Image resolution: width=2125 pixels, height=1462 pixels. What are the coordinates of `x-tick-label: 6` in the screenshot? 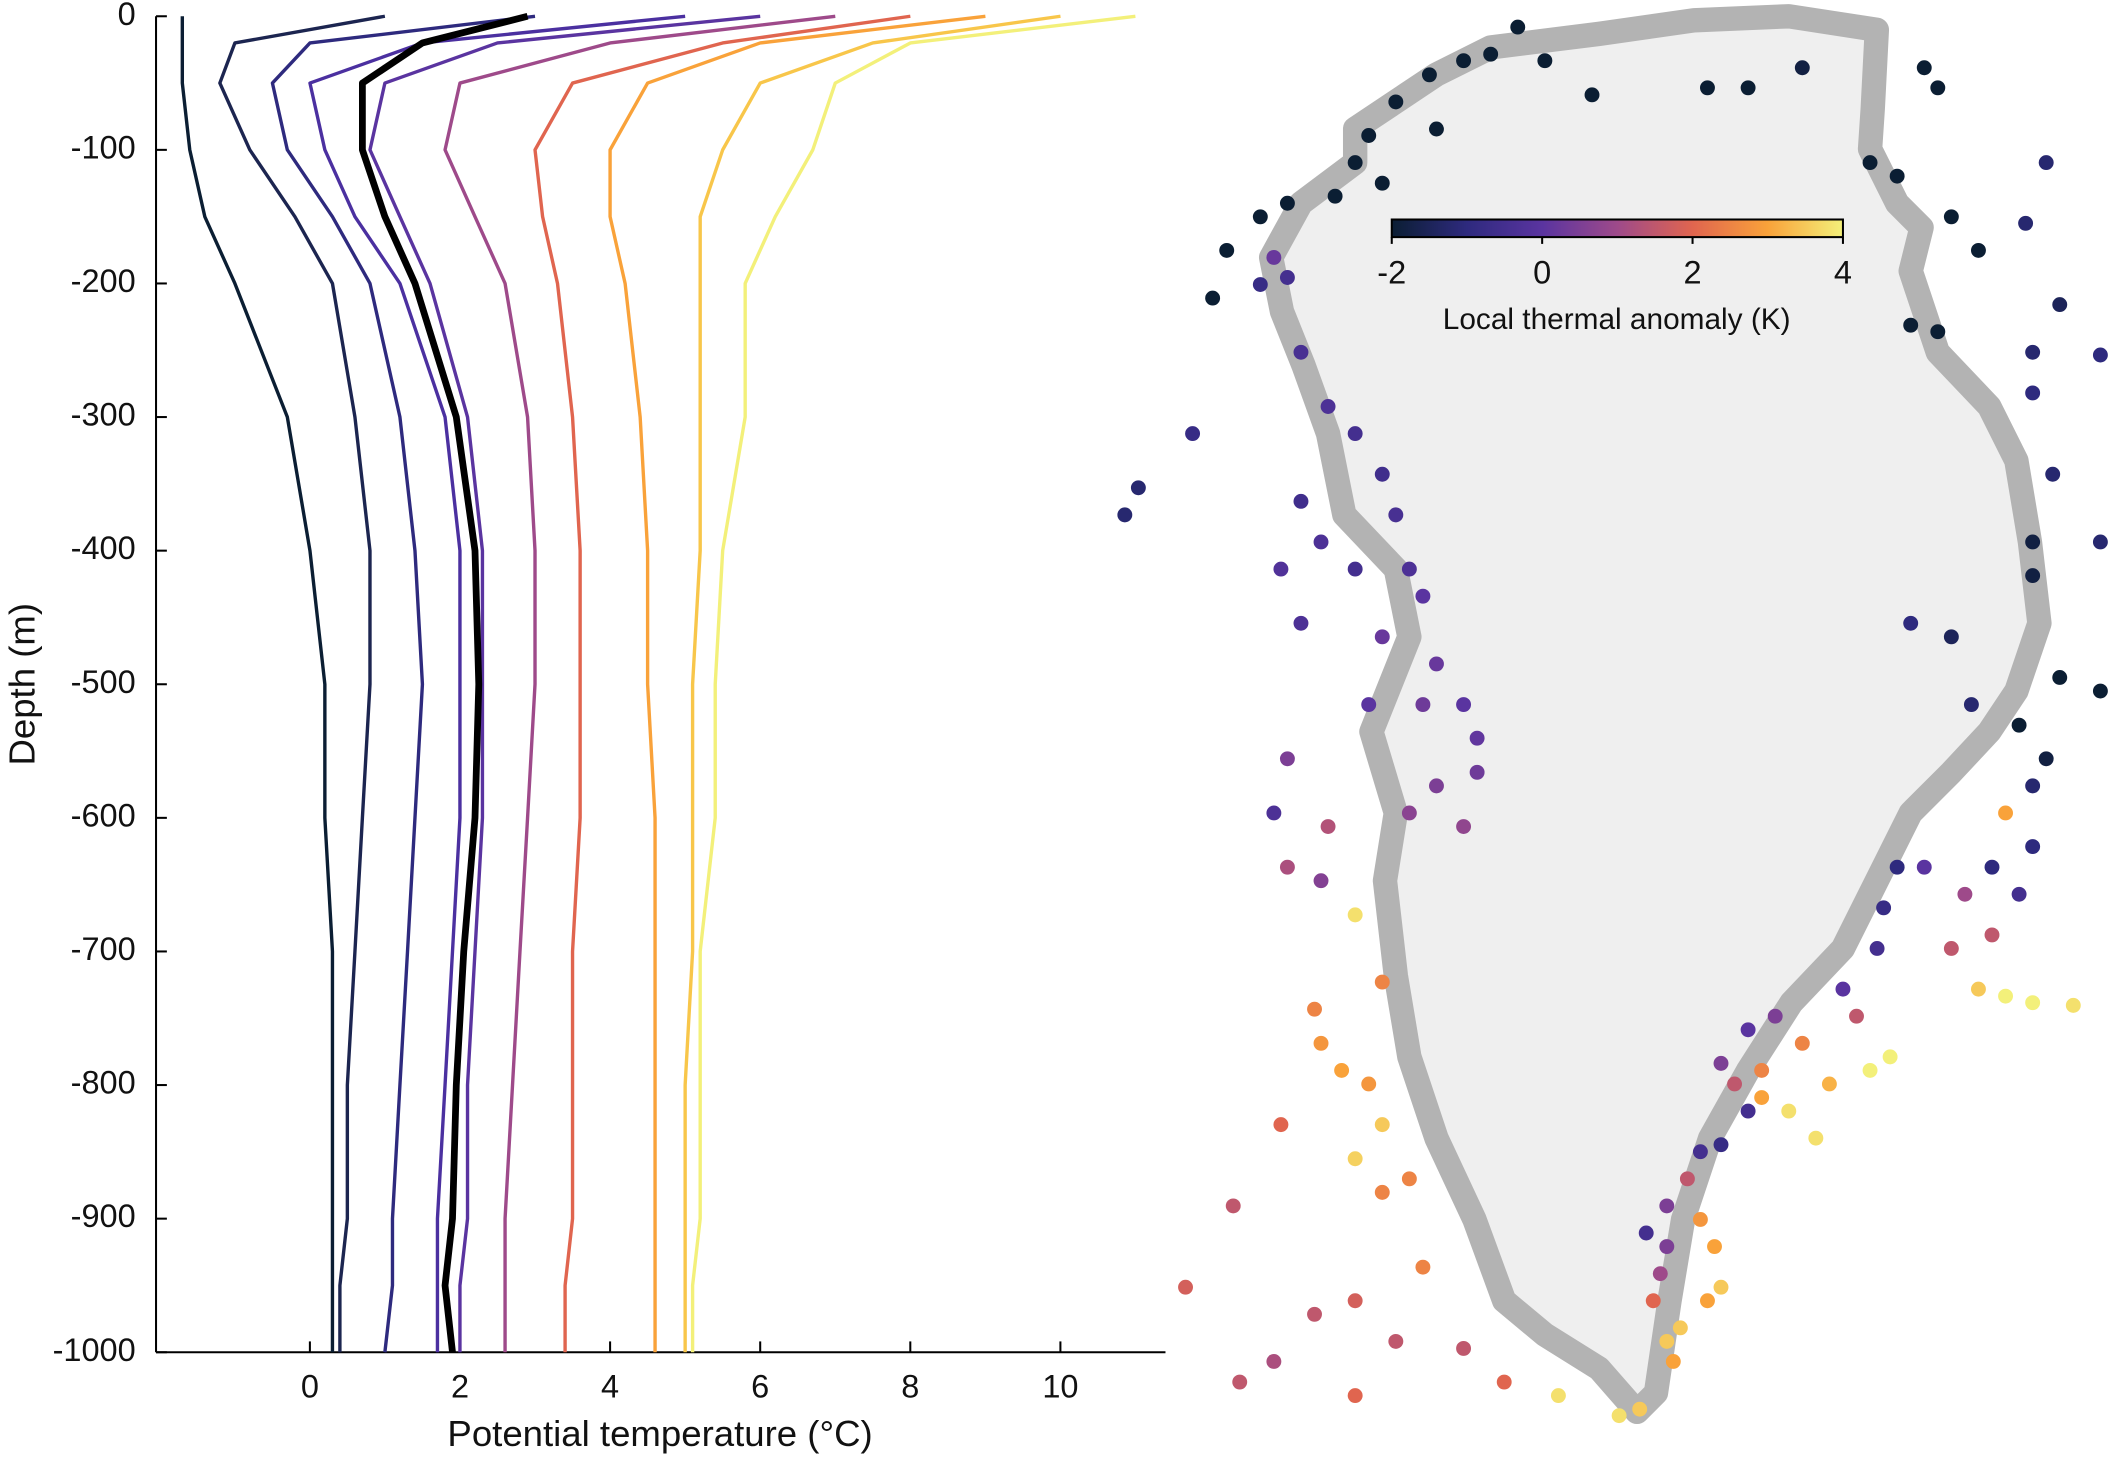 It's located at (760, 1386).